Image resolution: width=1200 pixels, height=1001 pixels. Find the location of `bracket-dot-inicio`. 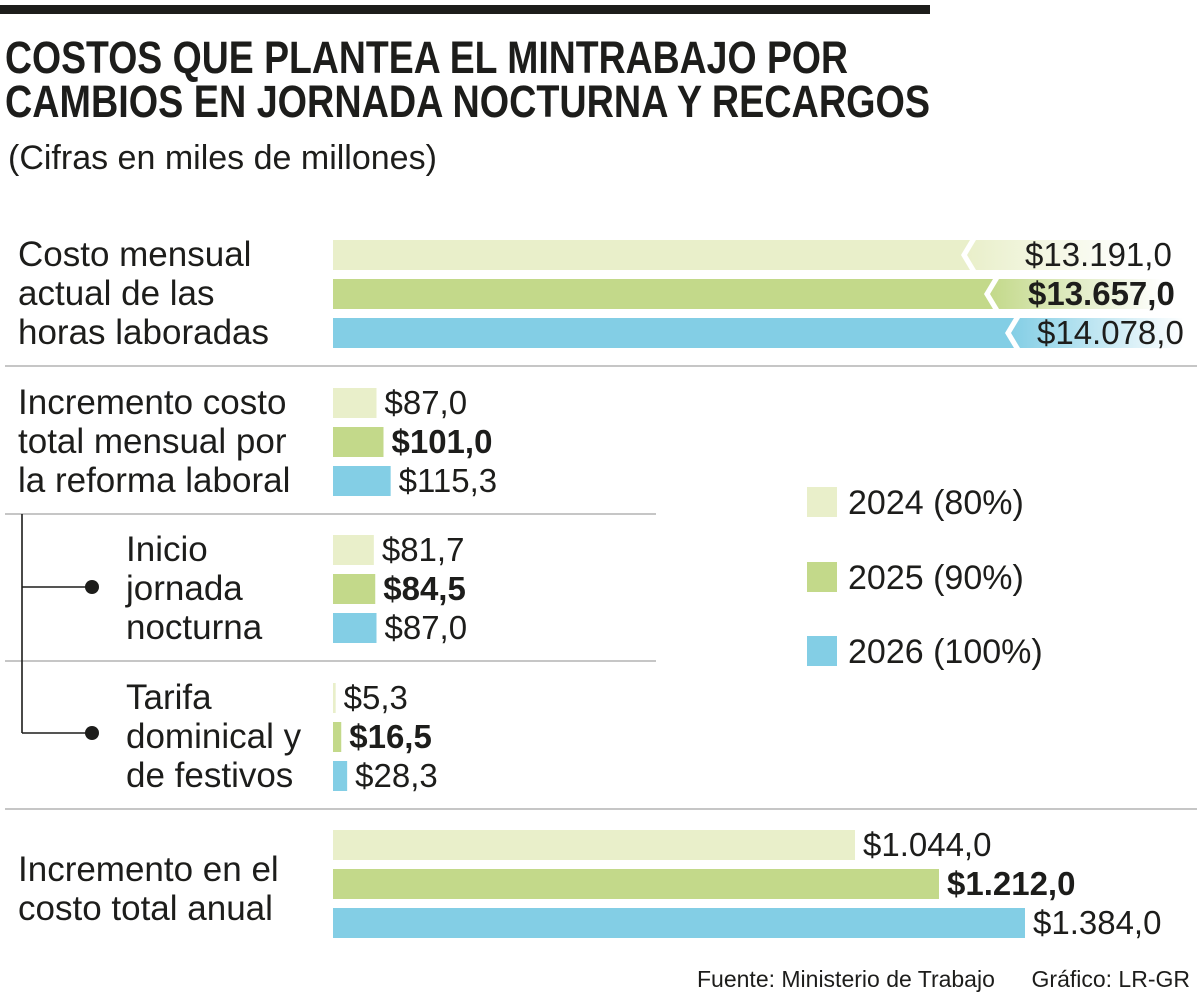

bracket-dot-inicio is located at coordinates (92, 587).